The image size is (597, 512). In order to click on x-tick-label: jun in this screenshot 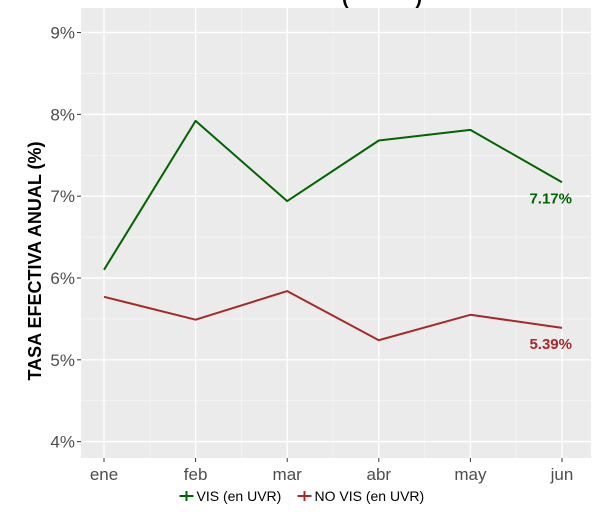, I will do `click(562, 474)`.